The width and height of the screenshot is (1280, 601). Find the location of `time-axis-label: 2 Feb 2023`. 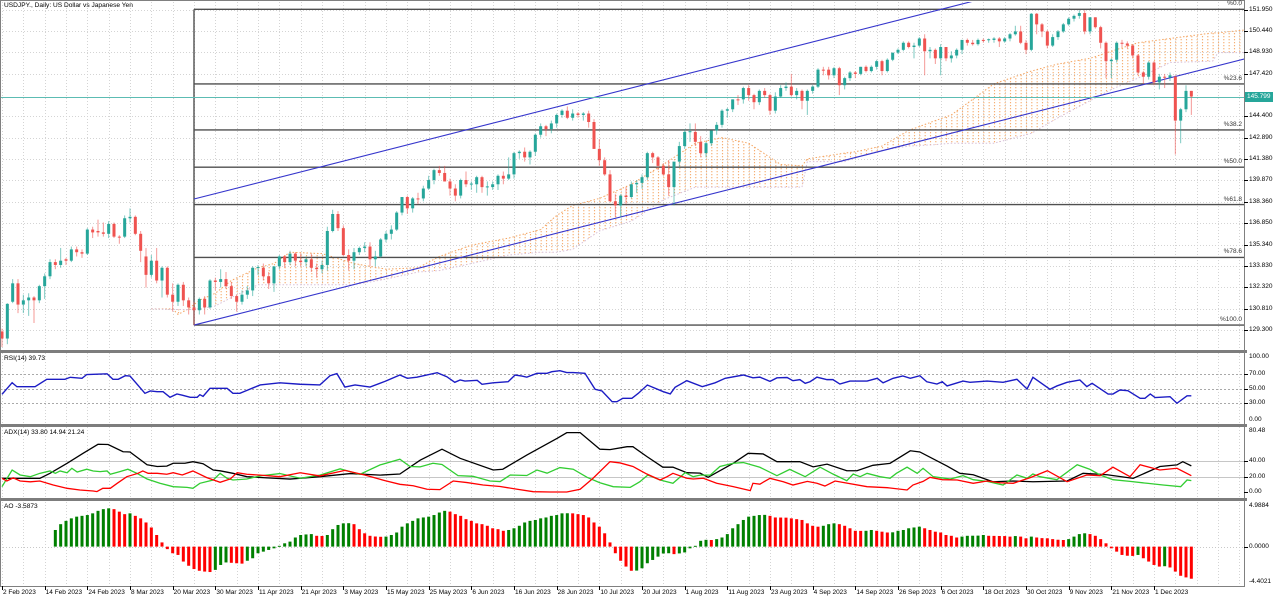

time-axis-label: 2 Feb 2023 is located at coordinates (19, 592).